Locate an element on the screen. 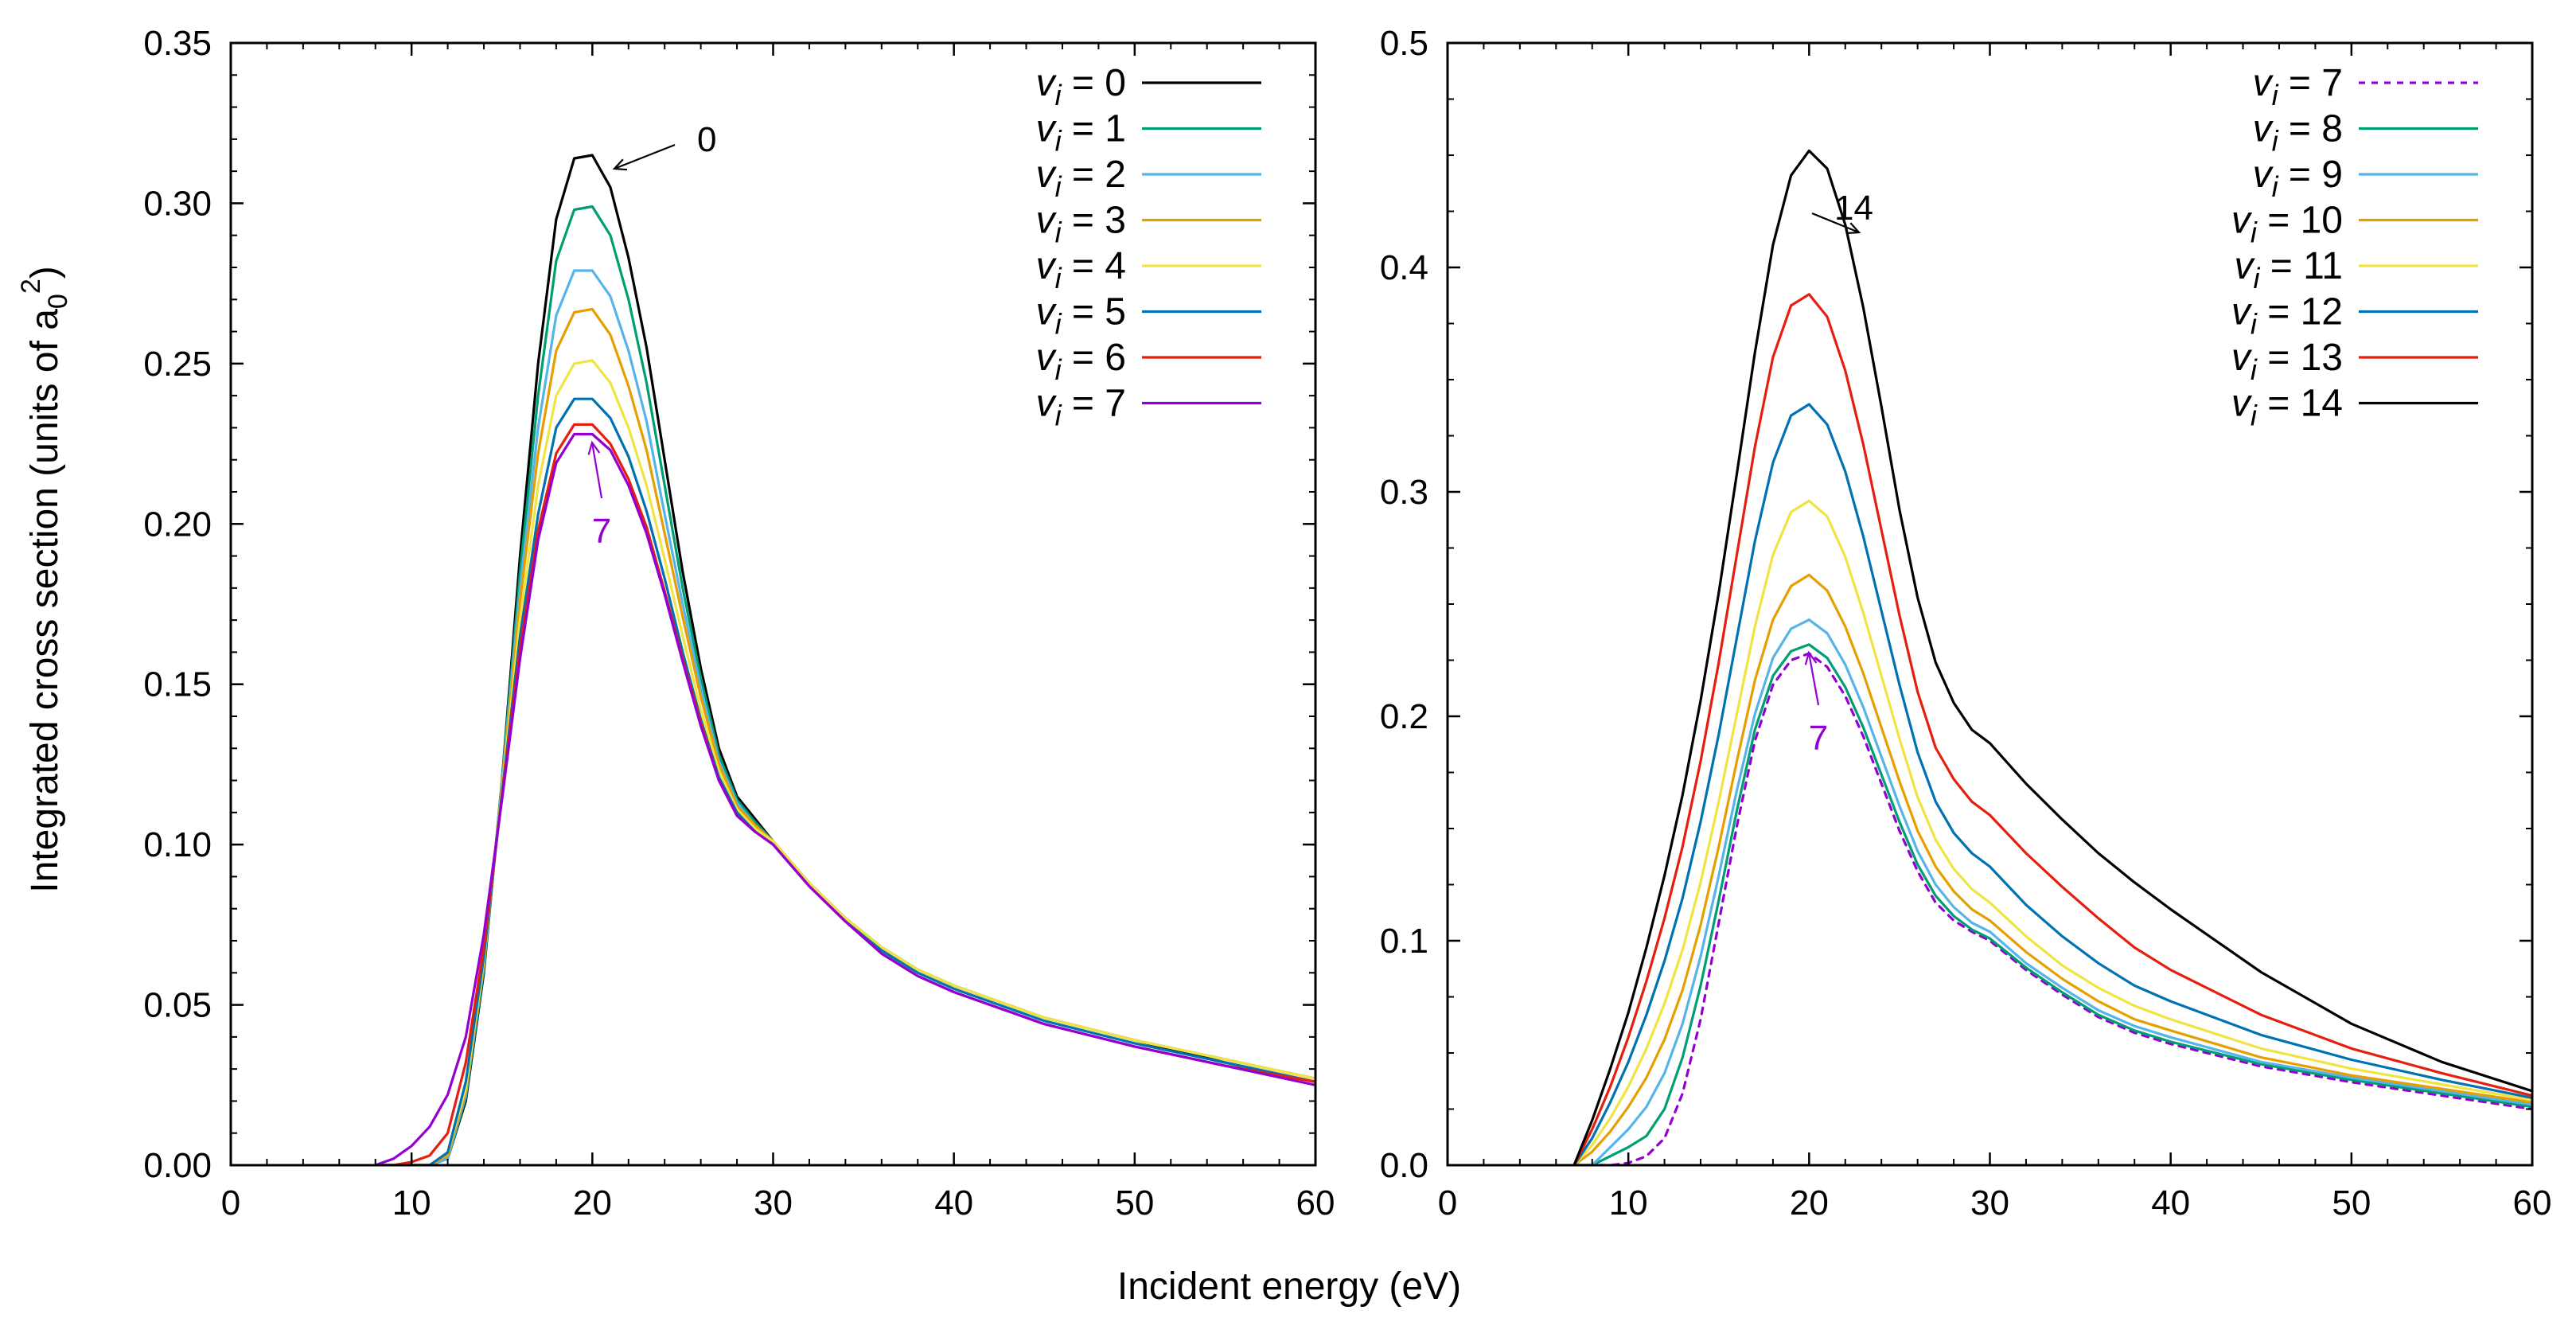  y-tick-label: 0.00 is located at coordinates (177, 1165).